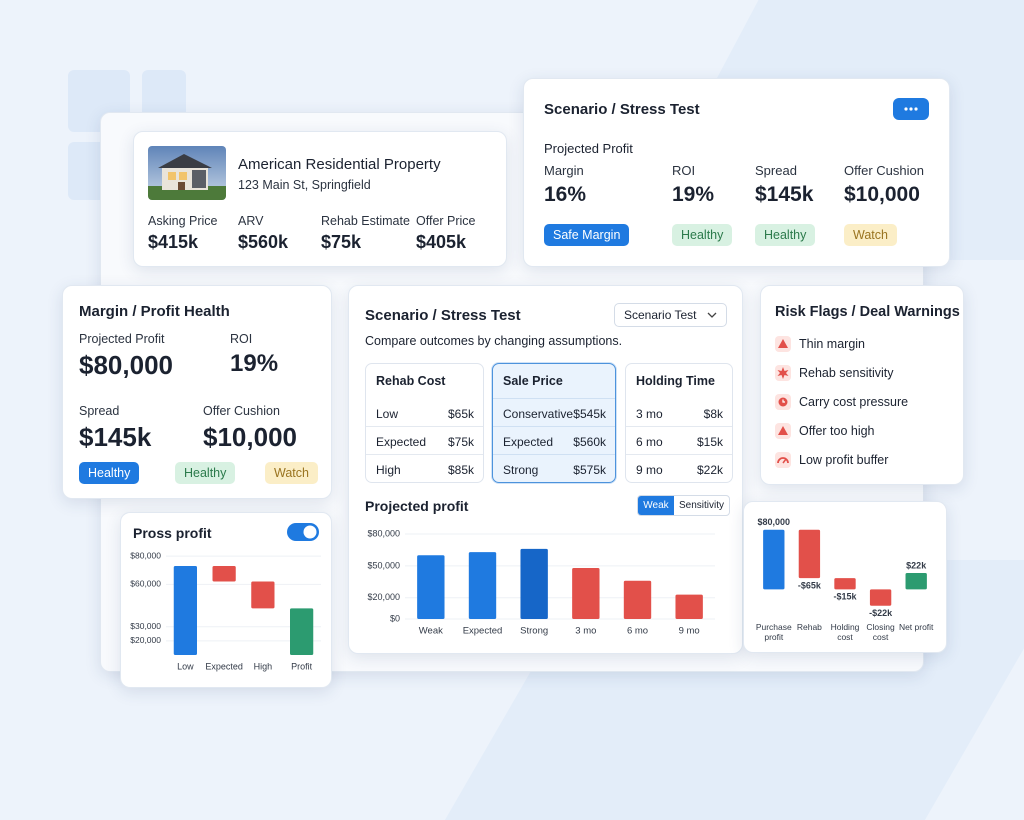 Image resolution: width=1024 pixels, height=820 pixels. Describe the element at coordinates (589, 442) in the screenshot. I see `row-value: $560k` at that location.